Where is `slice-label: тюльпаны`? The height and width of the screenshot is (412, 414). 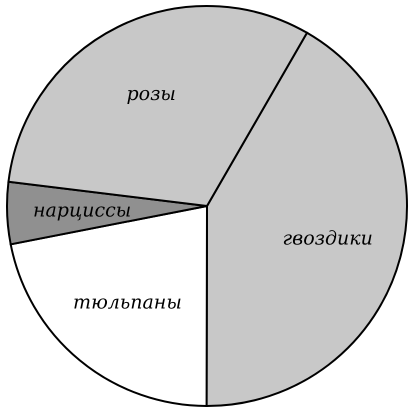
slice-label: тюльпаны is located at coordinates (127, 302).